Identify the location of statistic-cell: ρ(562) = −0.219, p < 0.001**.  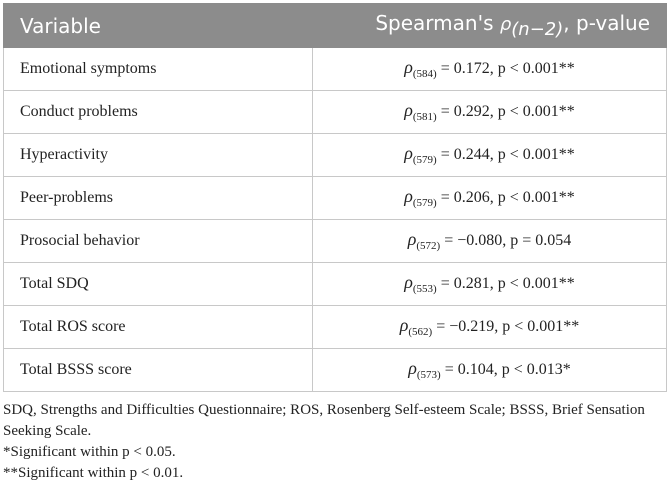
(489, 327).